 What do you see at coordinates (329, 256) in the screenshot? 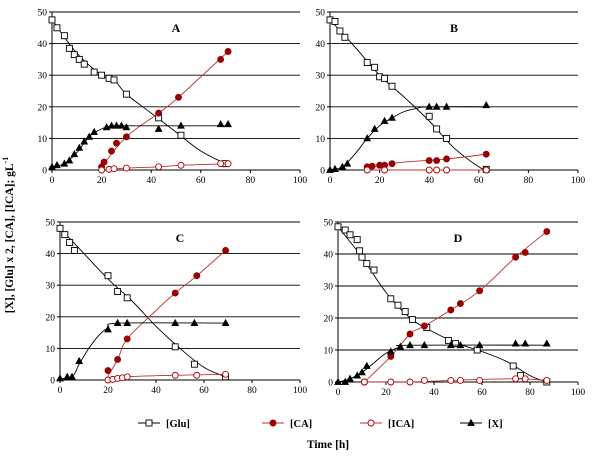
I see `y-tick-label: 40` at bounding box center [329, 256].